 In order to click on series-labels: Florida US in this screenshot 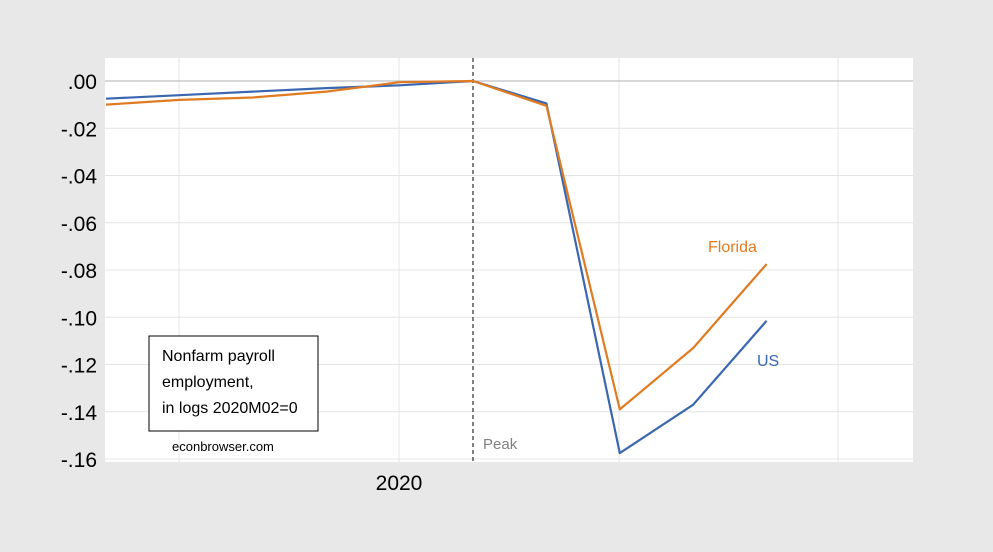, I will do `click(743, 304)`.